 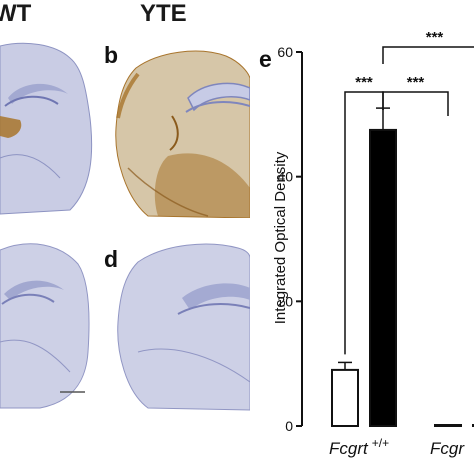 I want to click on y-tick-label: 20, so click(x=285, y=301).